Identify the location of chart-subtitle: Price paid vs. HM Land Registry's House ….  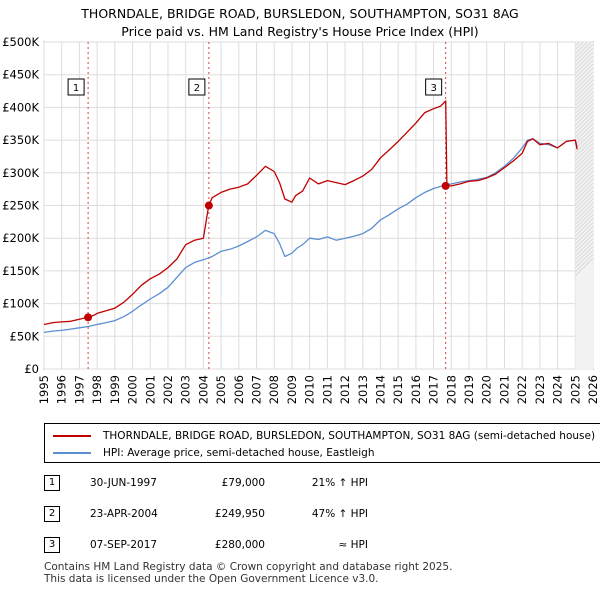
(300, 31).